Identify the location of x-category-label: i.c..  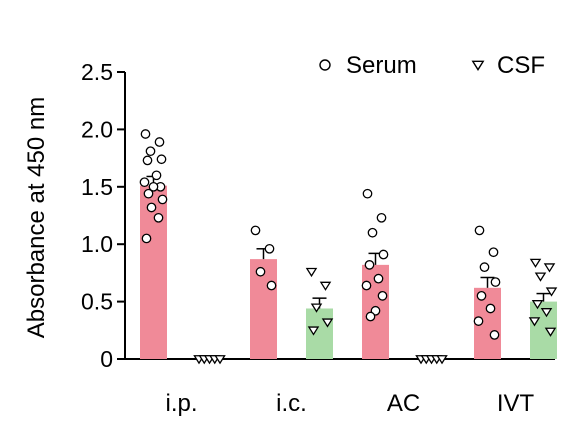
(291, 403).